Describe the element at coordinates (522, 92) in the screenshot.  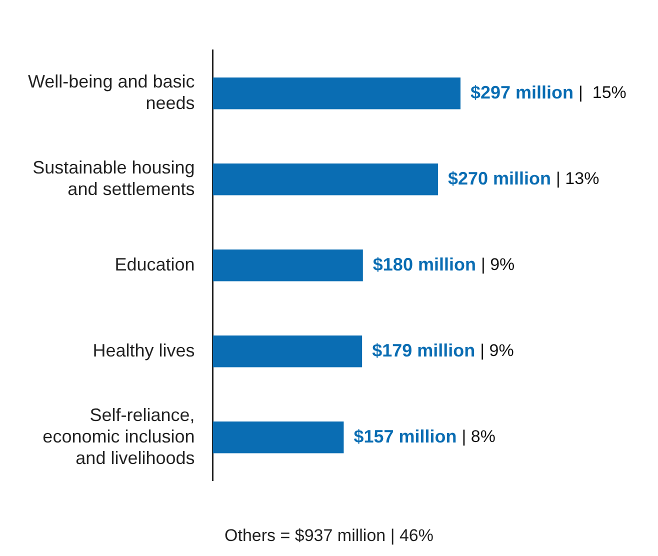
I see `data-label: $297 million` at that location.